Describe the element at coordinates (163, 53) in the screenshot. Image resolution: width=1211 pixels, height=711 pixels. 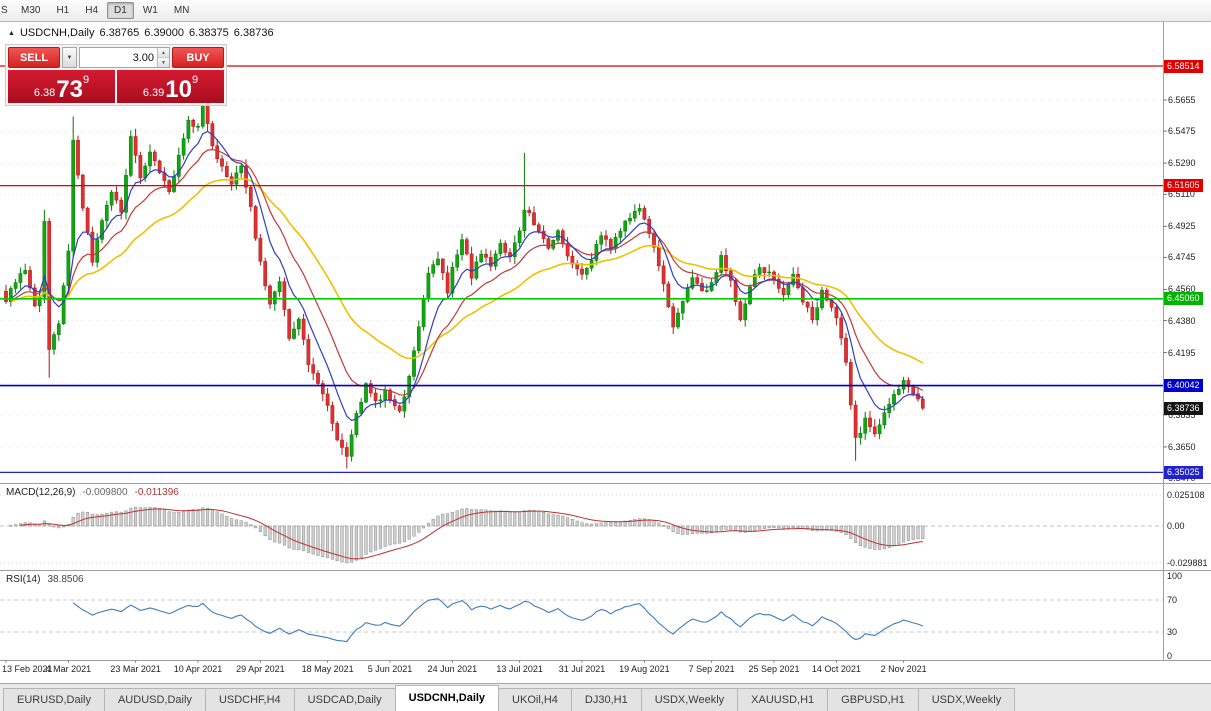
I see `stepper-up-icon: ▲` at that location.